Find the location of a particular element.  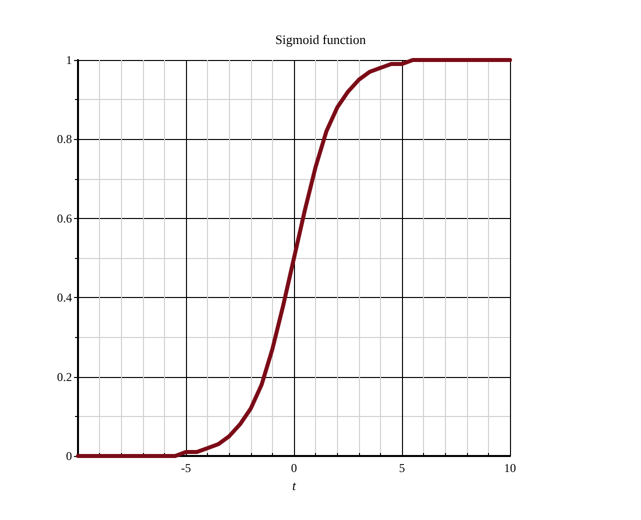

x-tick-label: 0 is located at coordinates (294, 468).